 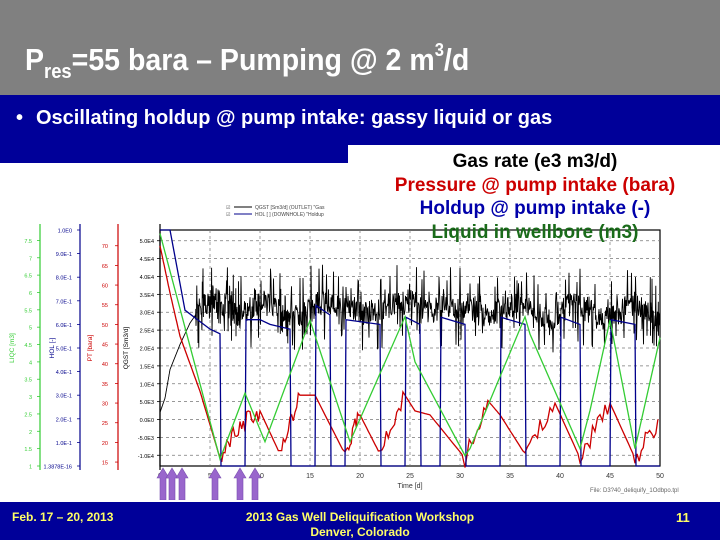 What do you see at coordinates (64, 350) in the screenshot?
I see `y-tick-label: 5.0E-1` at bounding box center [64, 350].